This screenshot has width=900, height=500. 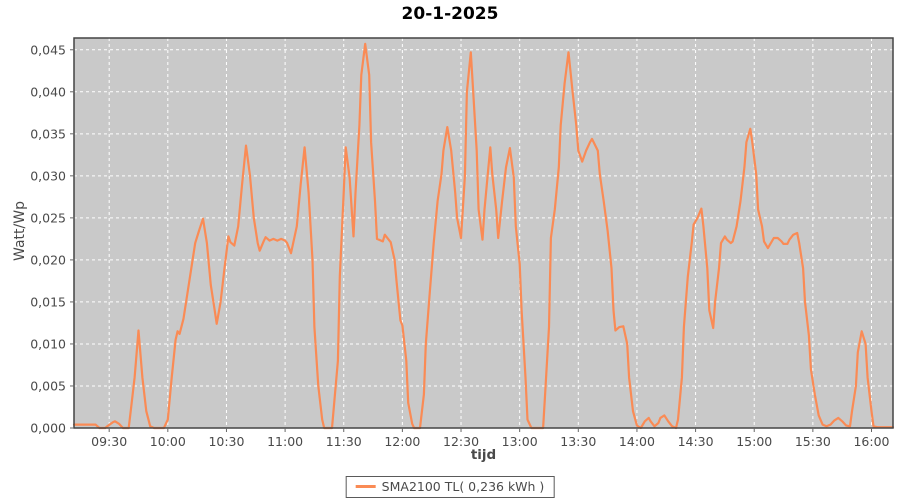 What do you see at coordinates (344, 441) in the screenshot?
I see `x-tick-label: 11:30` at bounding box center [344, 441].